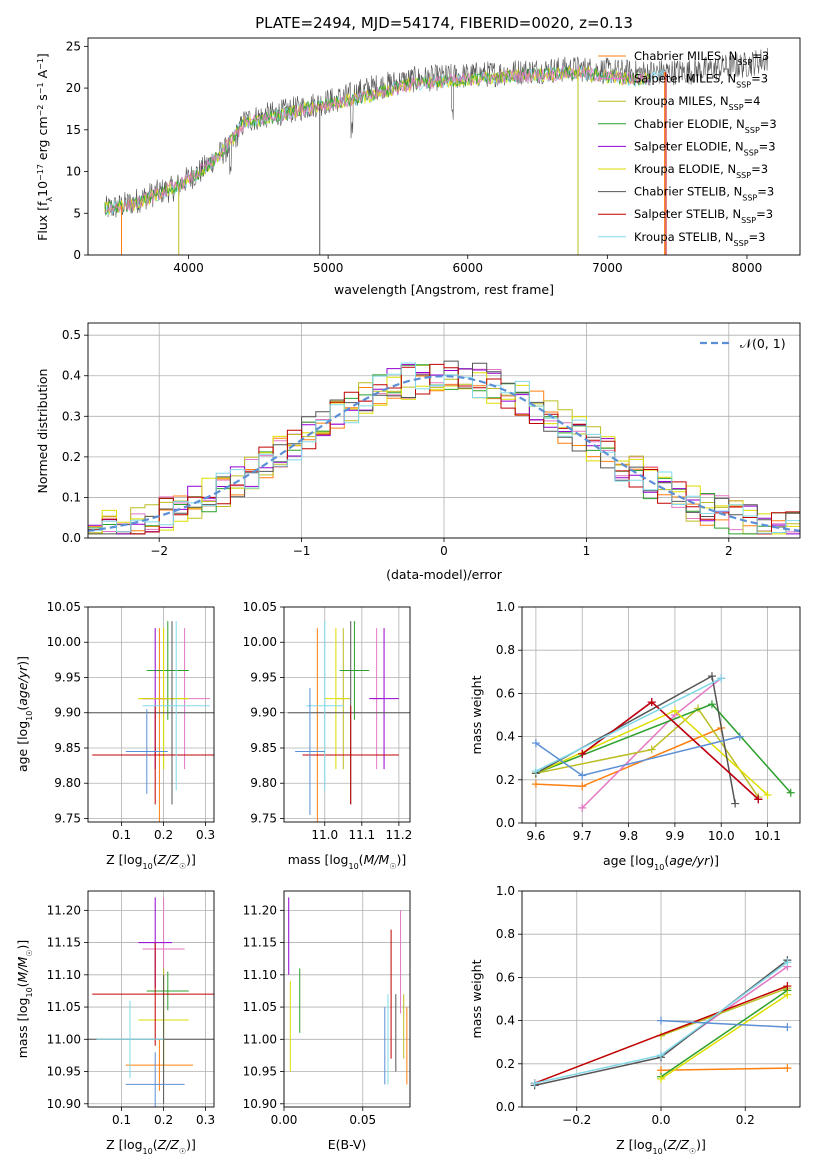 Image resolution: width=819 pixels, height=1170 pixels. Describe the element at coordinates (576, 1120) in the screenshot. I see `x-tick-label: −0.2` at that location.